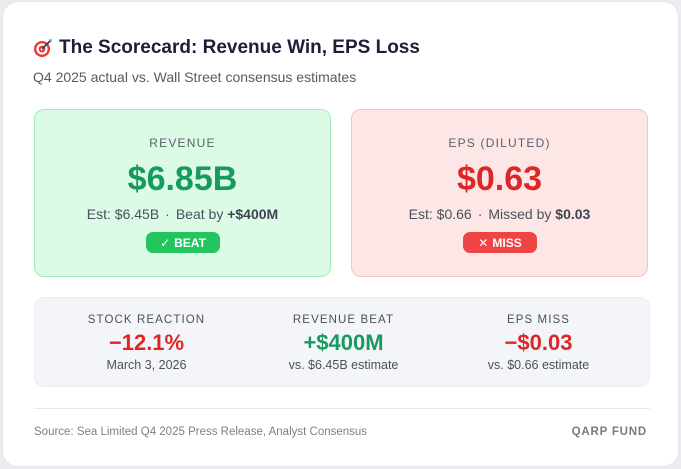 The height and width of the screenshot is (469, 681). I want to click on stat-stock-reaction: STOCK REACTION −12.1% March 3, 2026, so click(146, 343).